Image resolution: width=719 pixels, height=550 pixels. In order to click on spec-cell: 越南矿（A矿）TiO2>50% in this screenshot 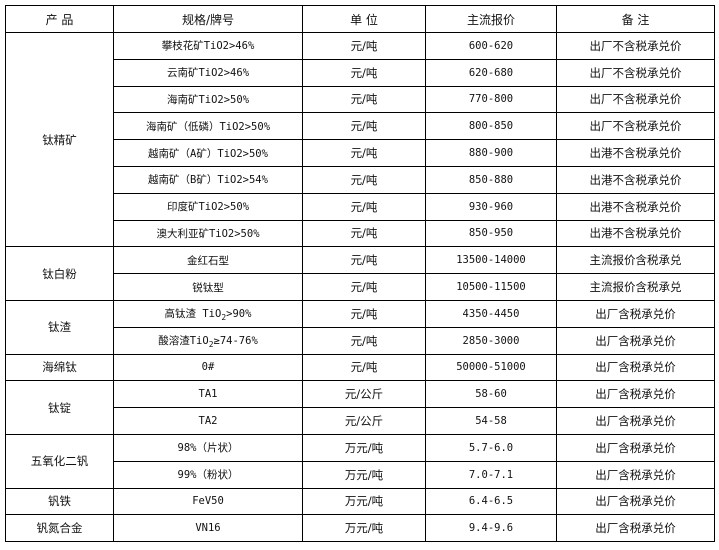, I will do `click(208, 153)`.